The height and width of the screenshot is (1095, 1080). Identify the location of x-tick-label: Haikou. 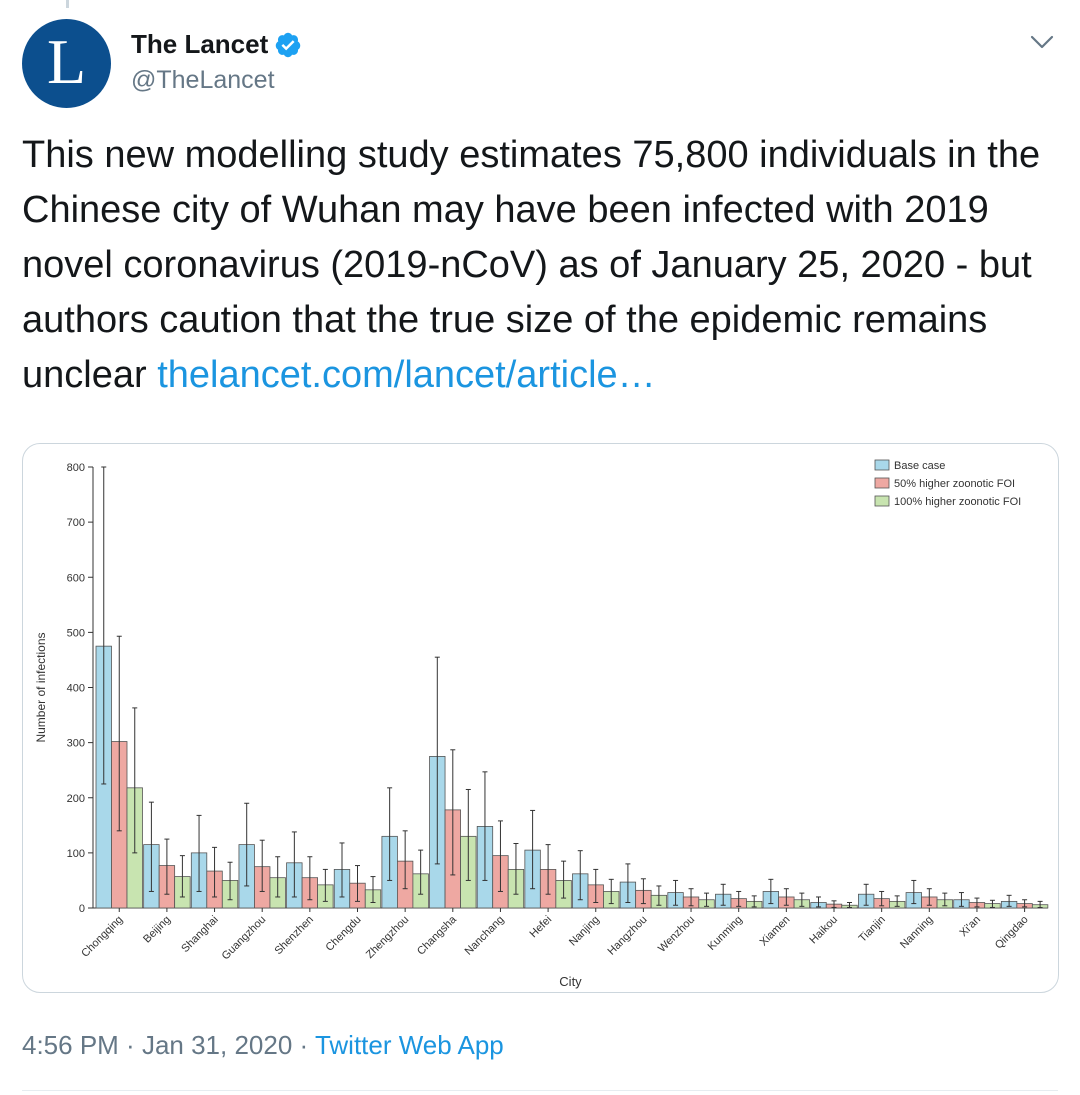
(823, 930).